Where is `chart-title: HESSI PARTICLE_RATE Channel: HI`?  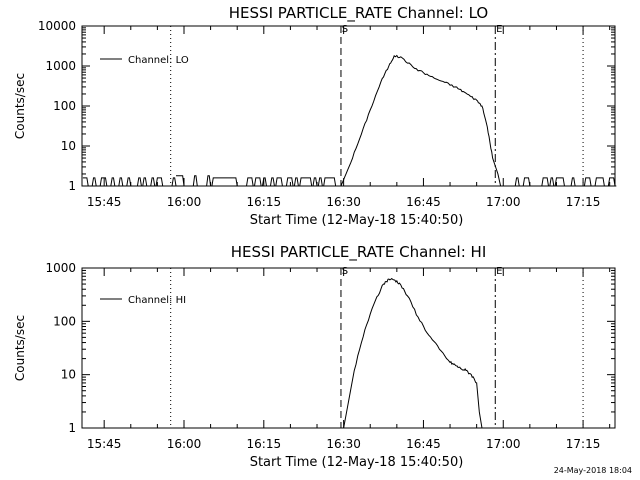
chart-title: HESSI PARTICLE_RATE Channel: HI is located at coordinates (359, 252).